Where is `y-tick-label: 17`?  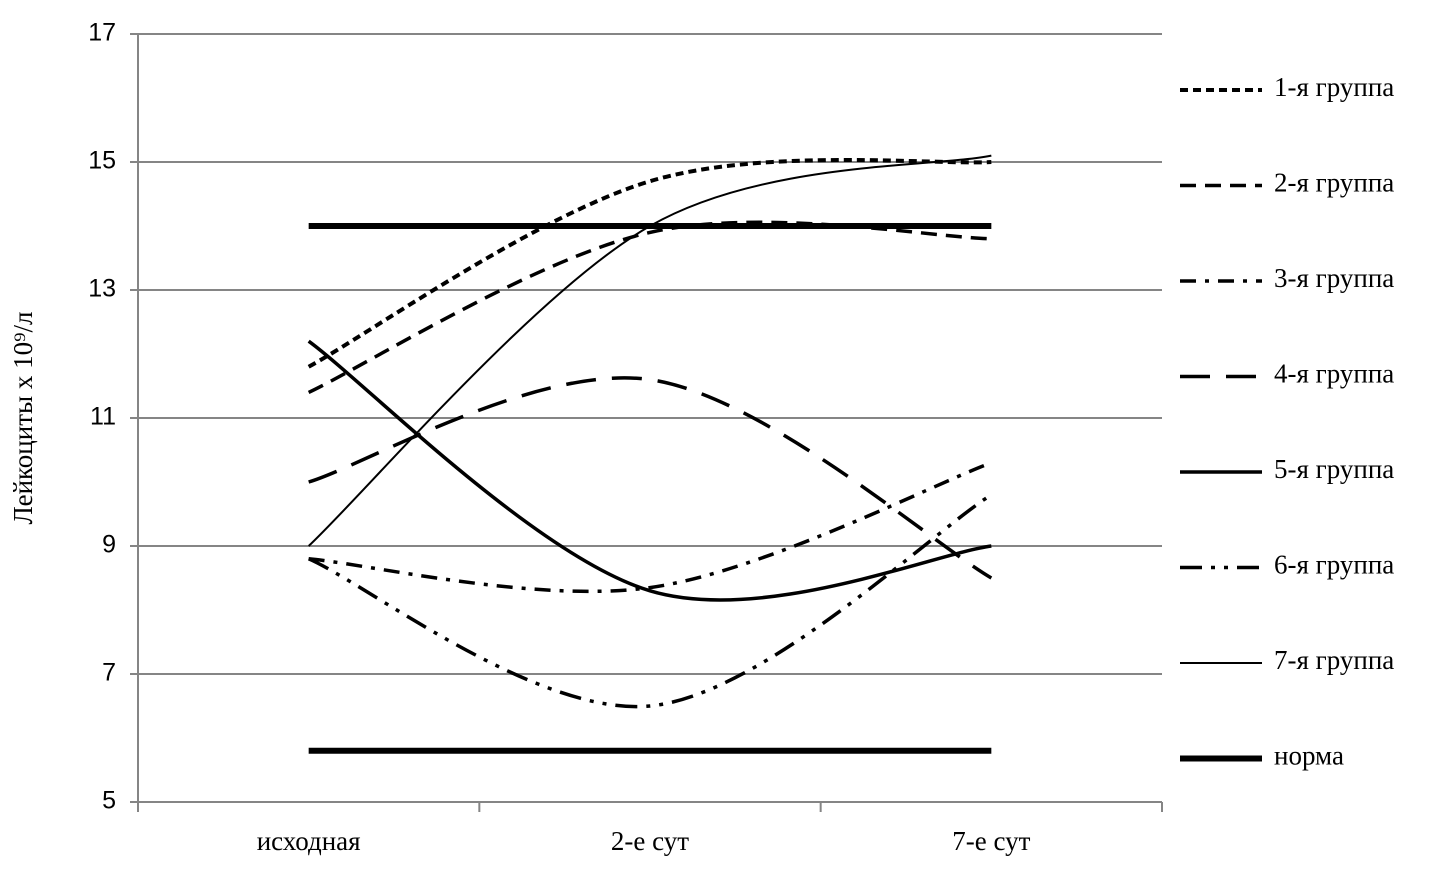
y-tick-label: 17 is located at coordinates (102, 33).